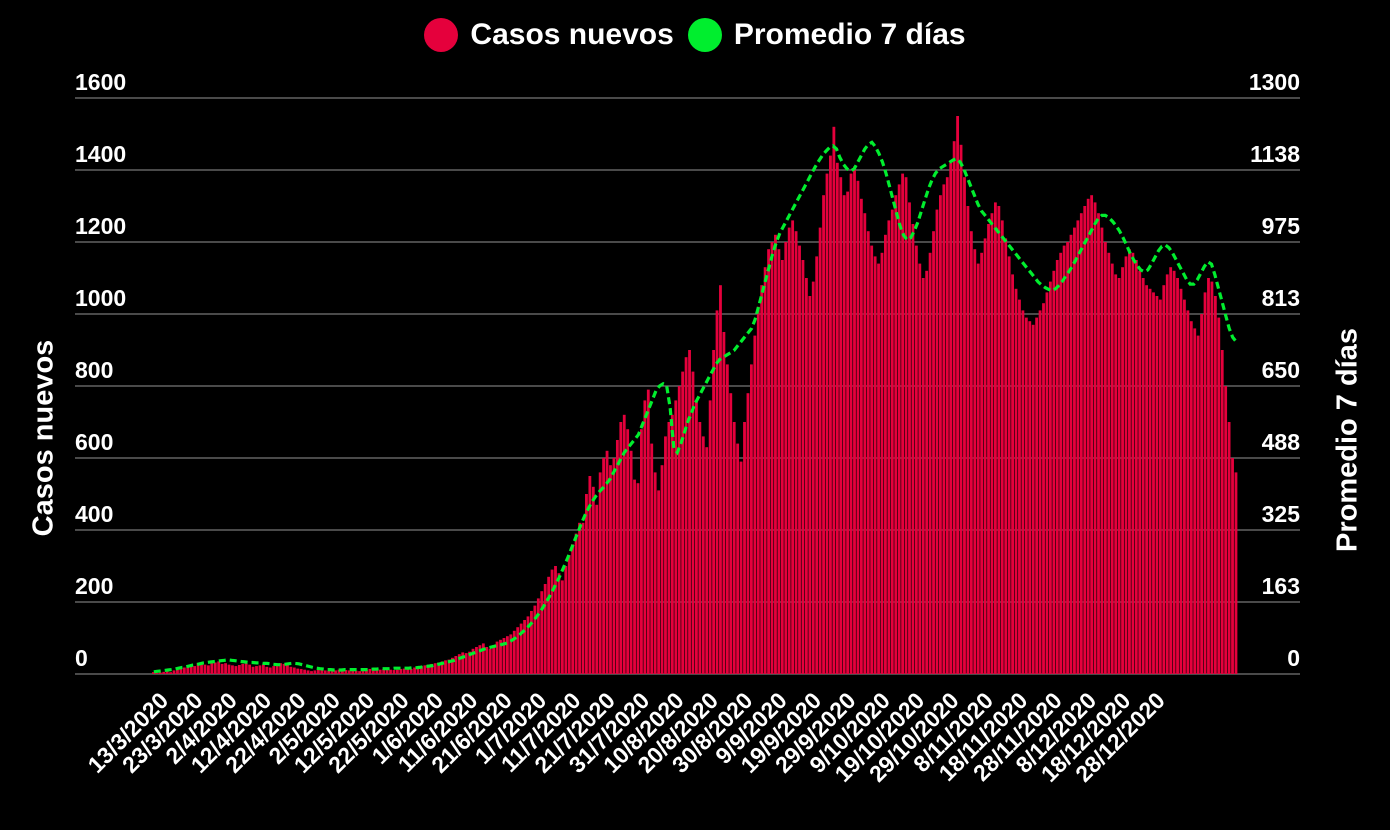  Describe the element at coordinates (100, 298) in the screenshot. I see `y-left-tick-label: 1000` at that location.